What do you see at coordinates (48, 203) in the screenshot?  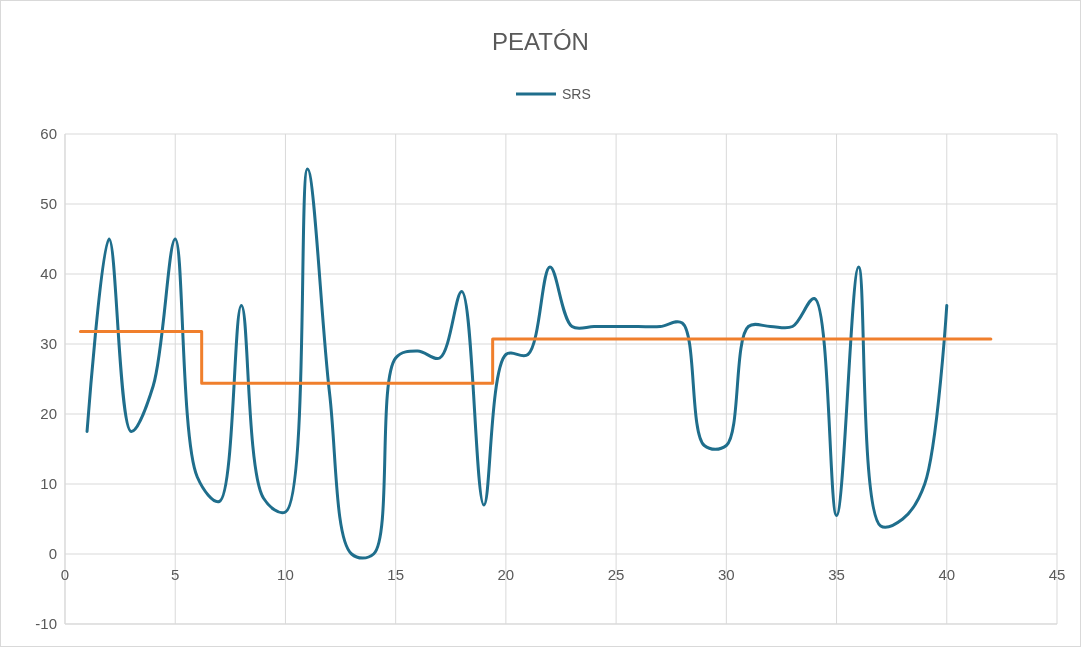 I see `y-tick-label: 50` at bounding box center [48, 203].